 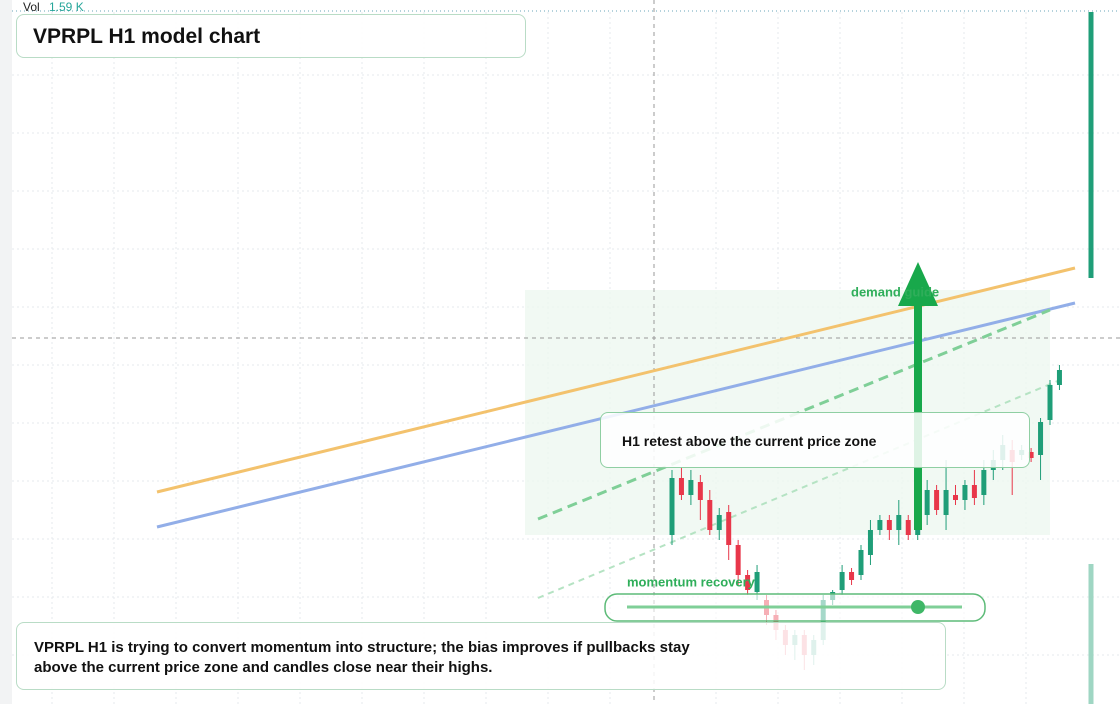 I want to click on volume-label: Vol, so click(x=31, y=7).